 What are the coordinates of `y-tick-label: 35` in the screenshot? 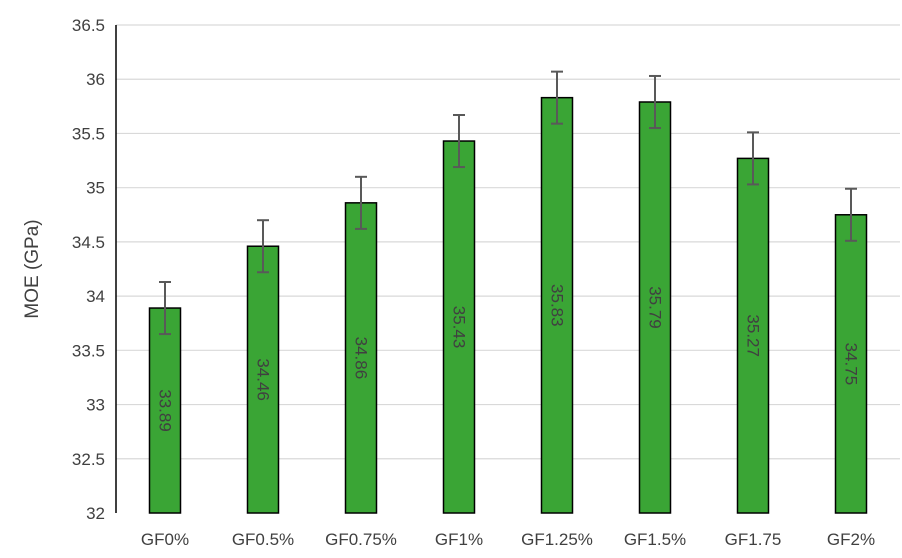 It's located at (95, 188).